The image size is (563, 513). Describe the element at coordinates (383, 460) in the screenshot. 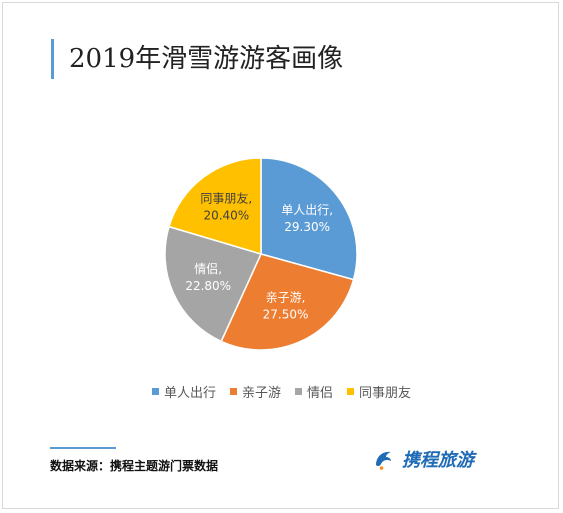

I see `dolphin-icon` at that location.